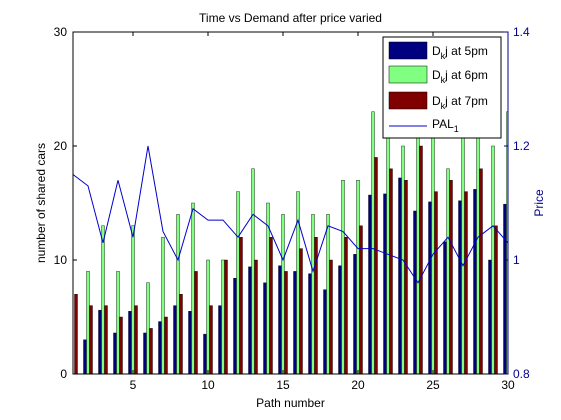 This screenshot has height=420, width=561. I want to click on legend-label-5pm: Dkj at 5pm, so click(460, 52).